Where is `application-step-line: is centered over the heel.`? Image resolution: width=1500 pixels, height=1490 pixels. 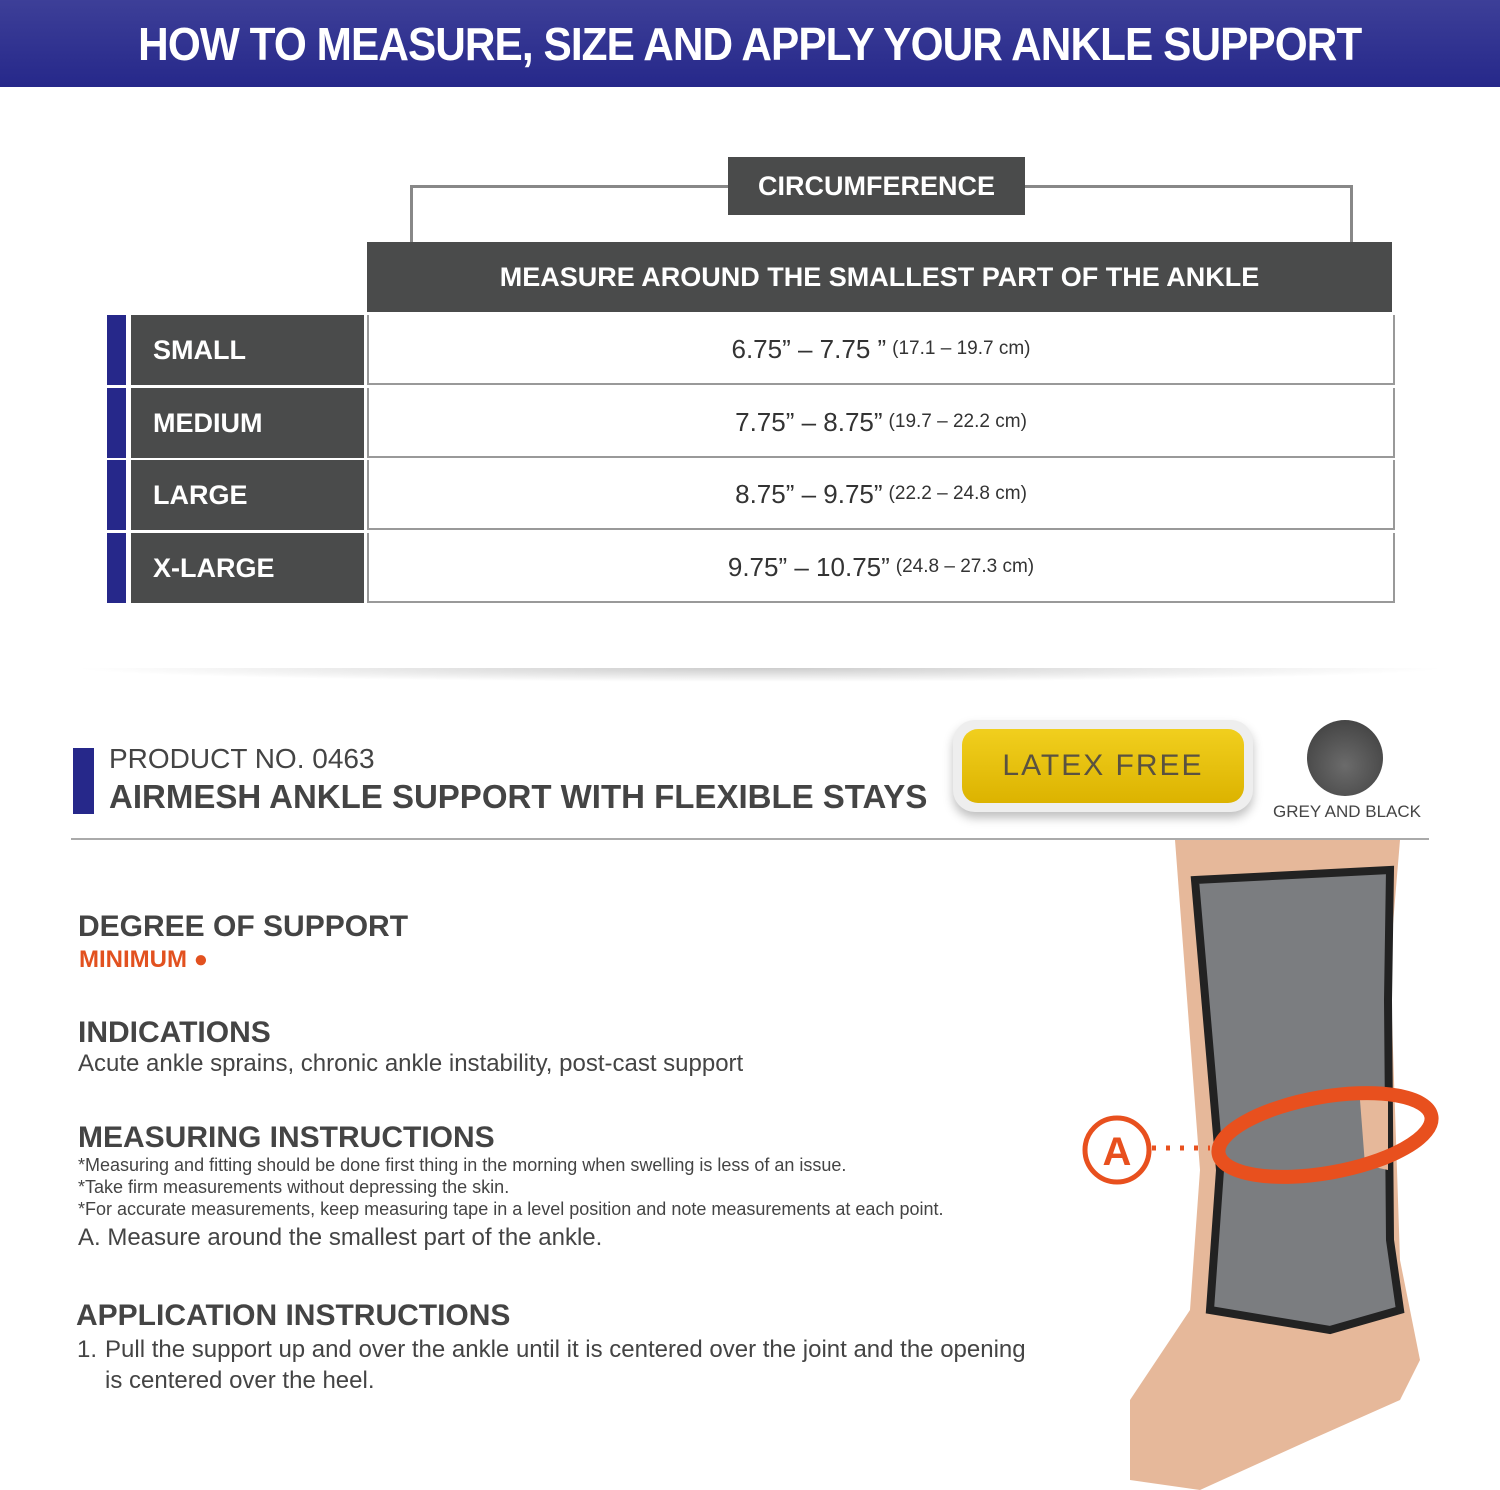
application-step-line: is centered over the heel. is located at coordinates (240, 1380).